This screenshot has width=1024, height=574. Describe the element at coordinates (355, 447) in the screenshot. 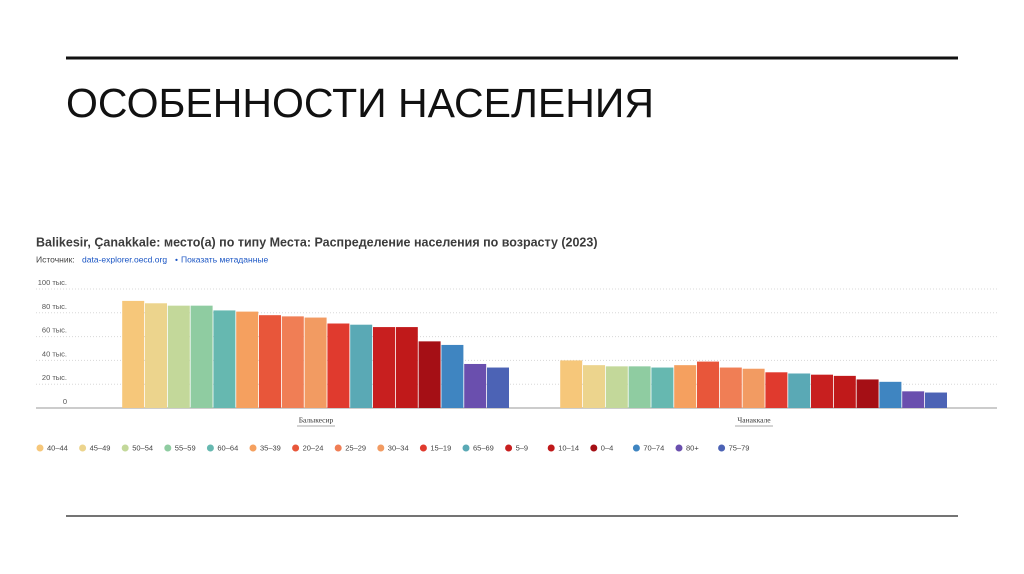

I see `legend-label: 25–29` at that location.